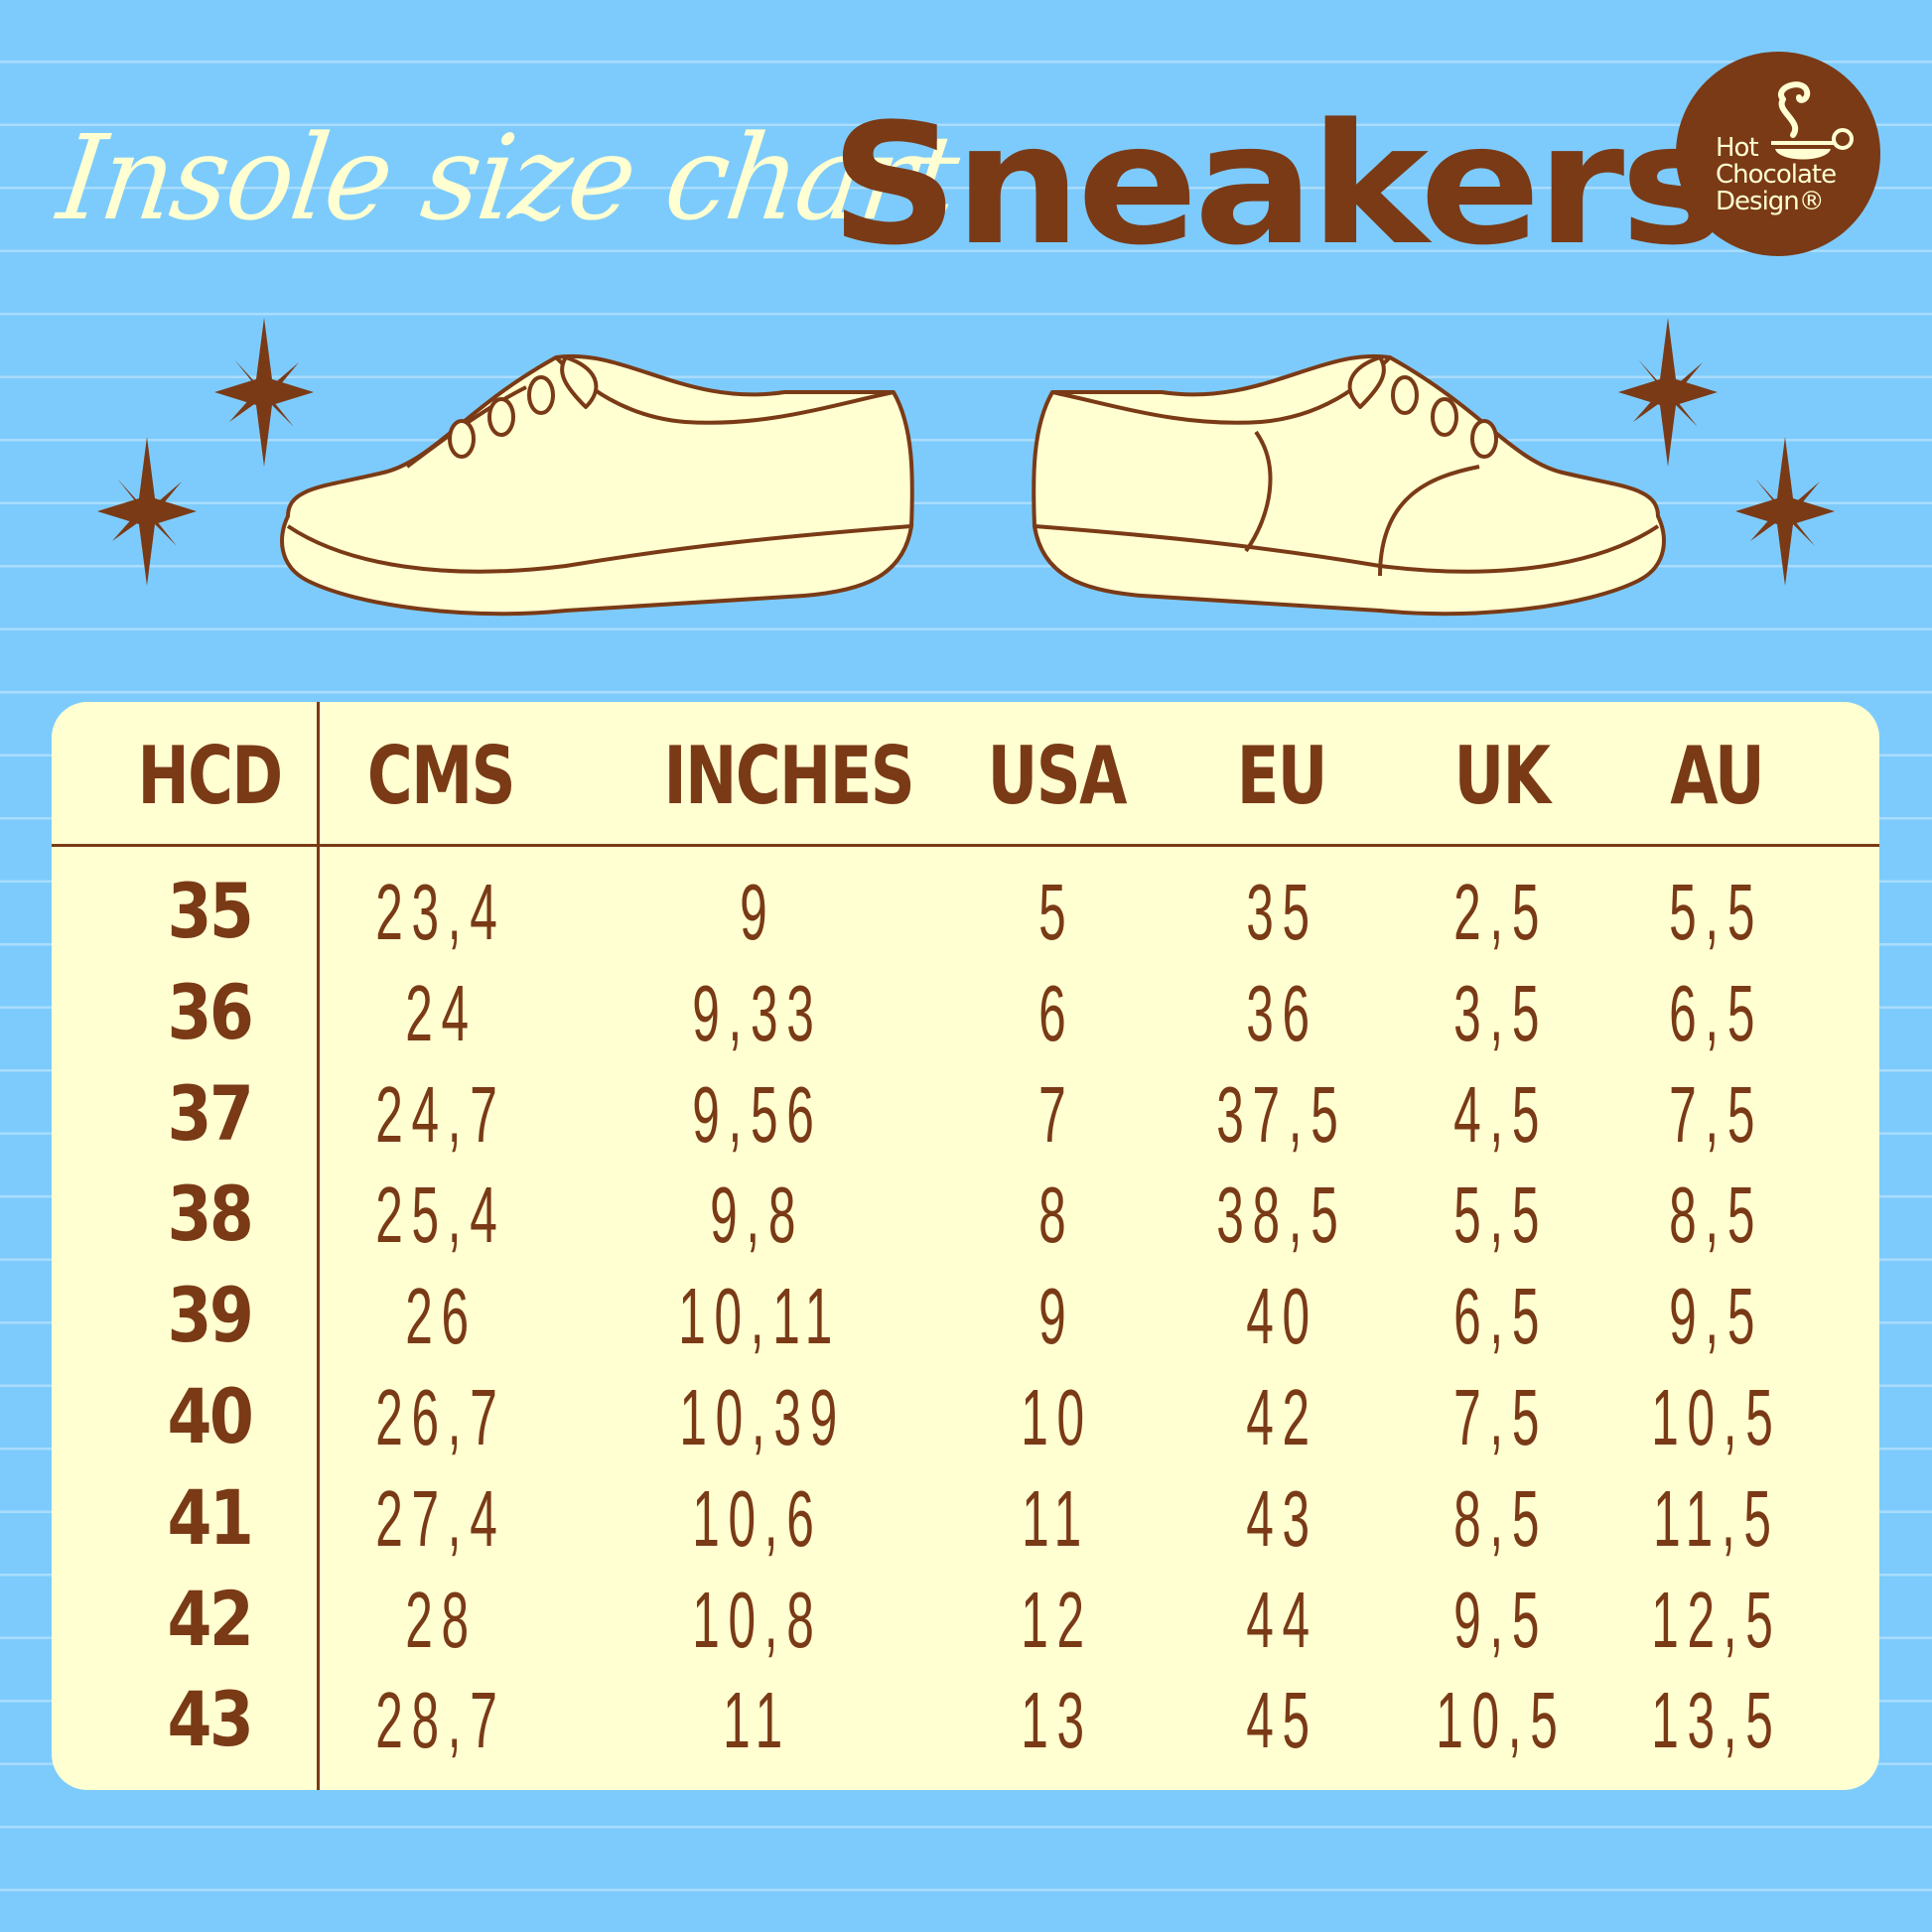 The width and height of the screenshot is (1932, 1932). What do you see at coordinates (211, 1316) in the screenshot?
I see `cell-value: 39` at bounding box center [211, 1316].